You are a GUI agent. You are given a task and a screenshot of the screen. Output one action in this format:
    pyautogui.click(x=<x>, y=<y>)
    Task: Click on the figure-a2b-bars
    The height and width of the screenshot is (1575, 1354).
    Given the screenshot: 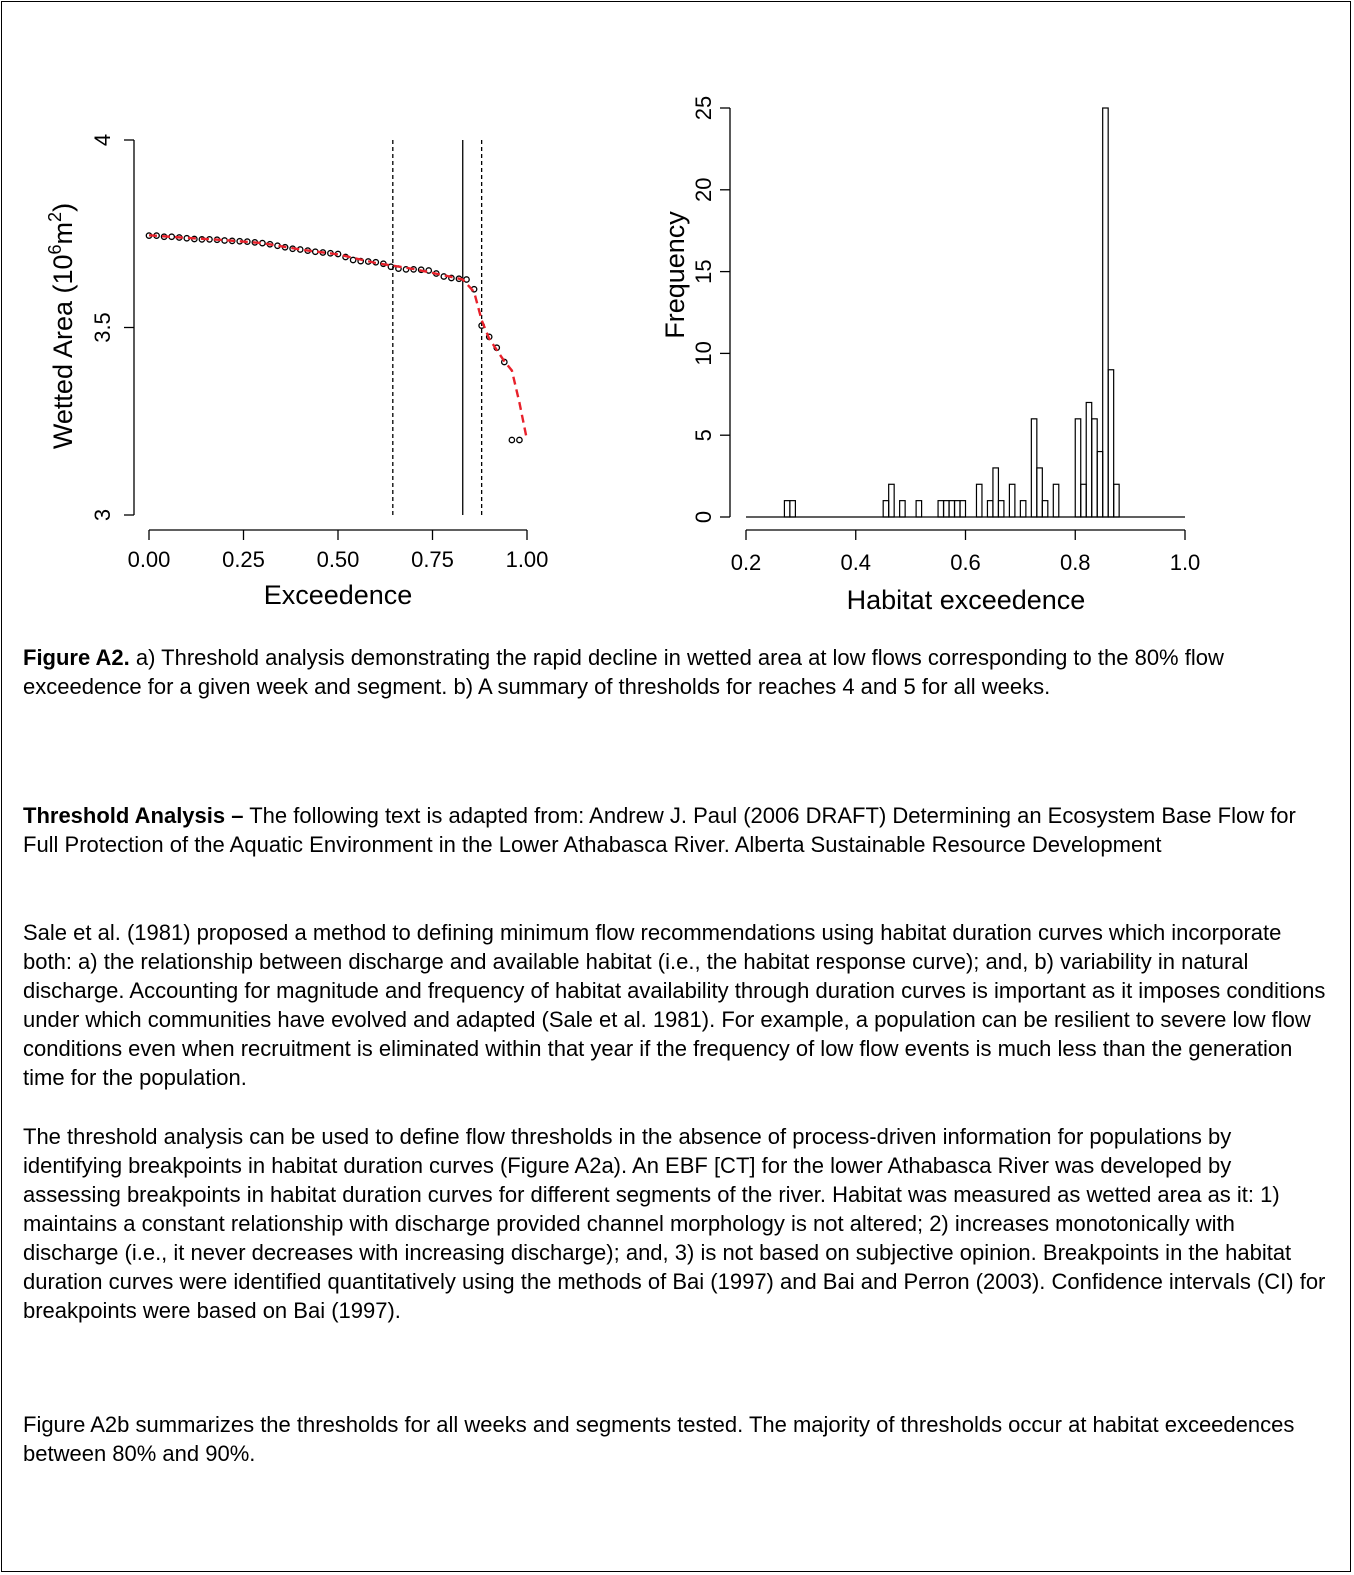 What is the action you would take?
    pyautogui.click(x=965, y=312)
    